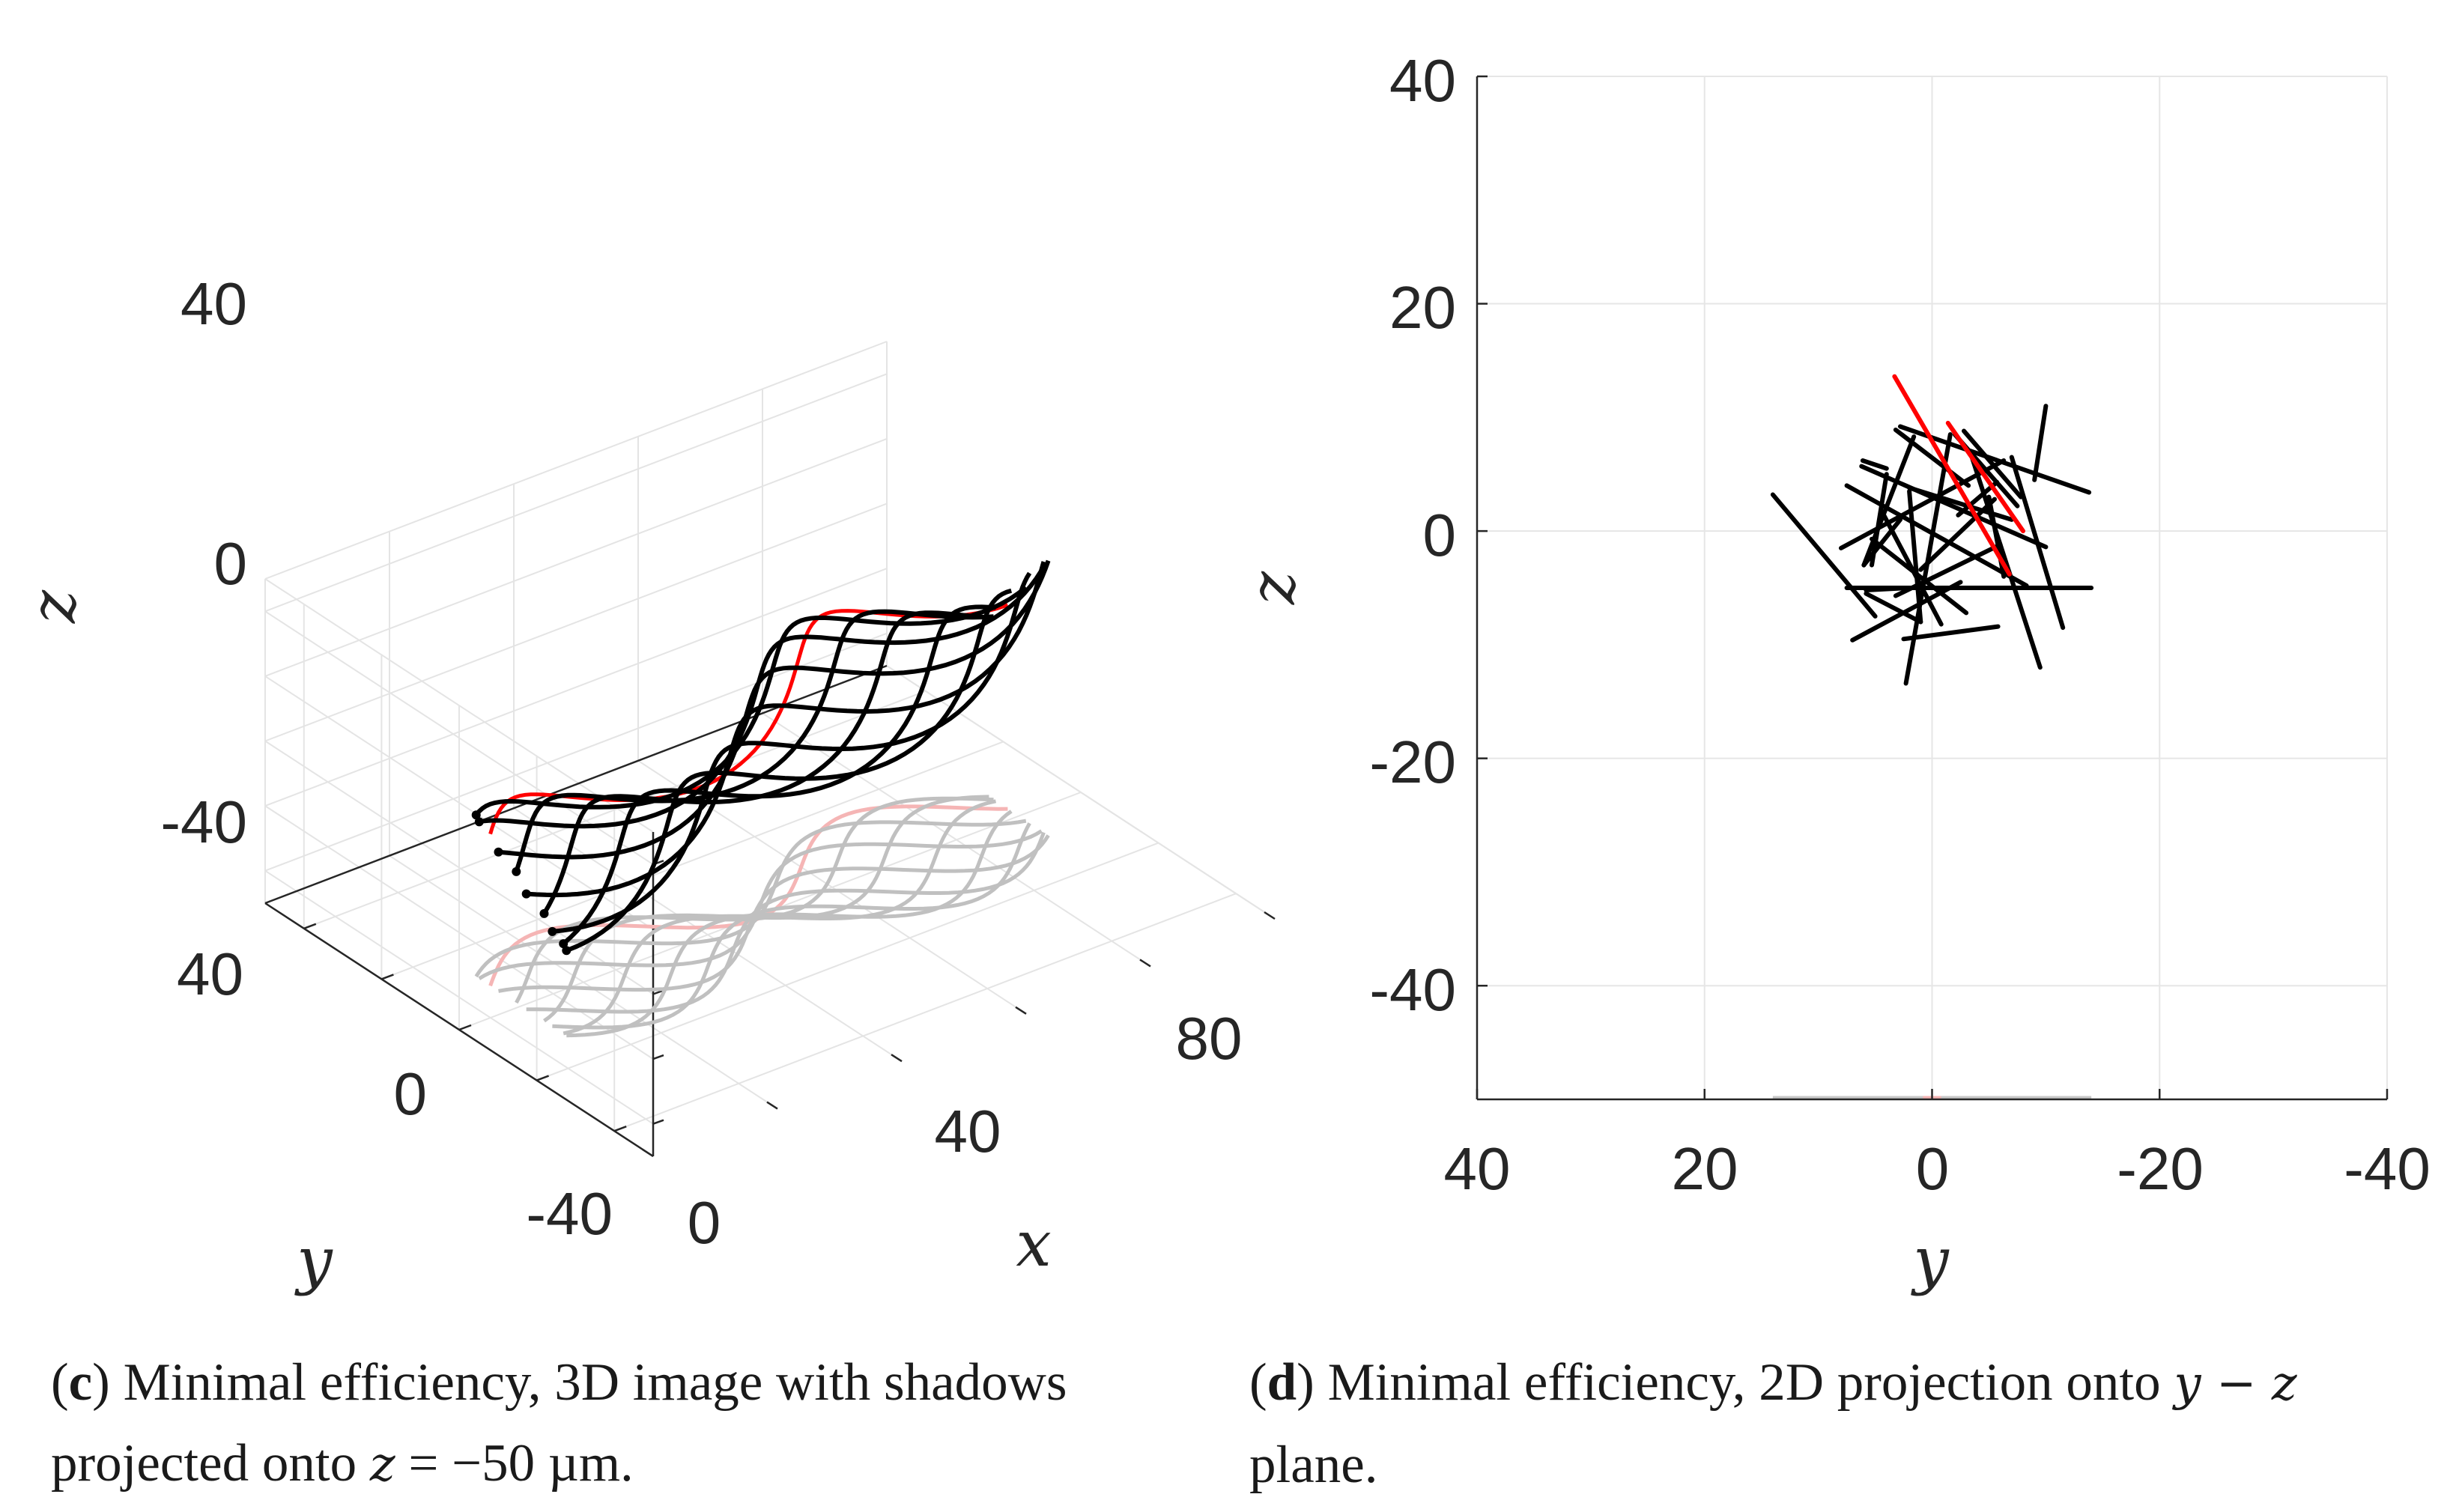 Image resolution: width=2456 pixels, height=1512 pixels. Describe the element at coordinates (576, 460) in the screenshot. I see `c-grid-back-edge` at that location.